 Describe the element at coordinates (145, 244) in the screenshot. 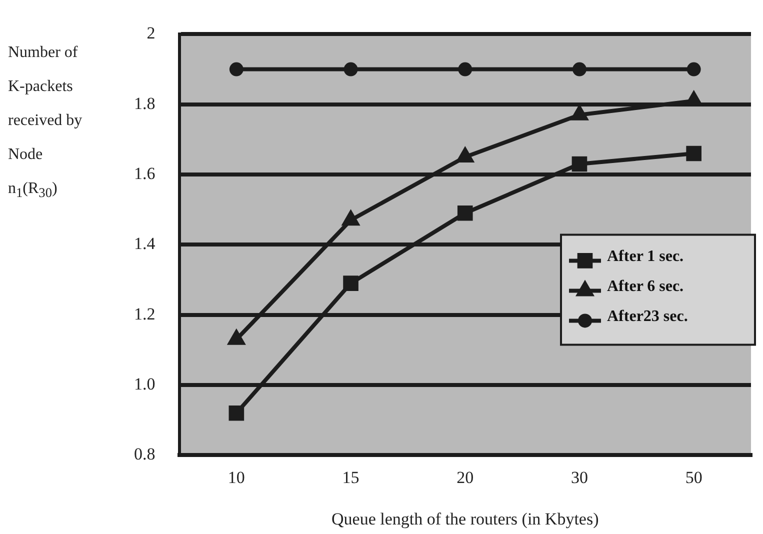

I see `y-tick-label: 1.4` at that location.